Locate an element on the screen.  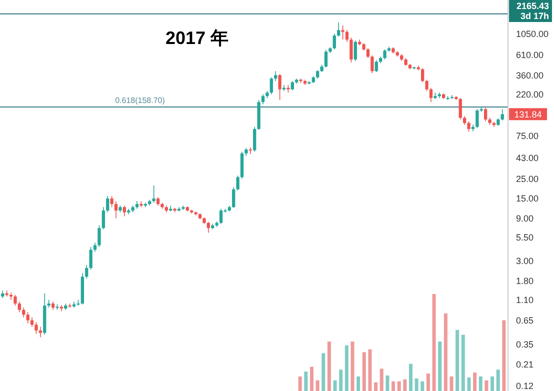
y-tick-label: 1.80 is located at coordinates (525, 281).